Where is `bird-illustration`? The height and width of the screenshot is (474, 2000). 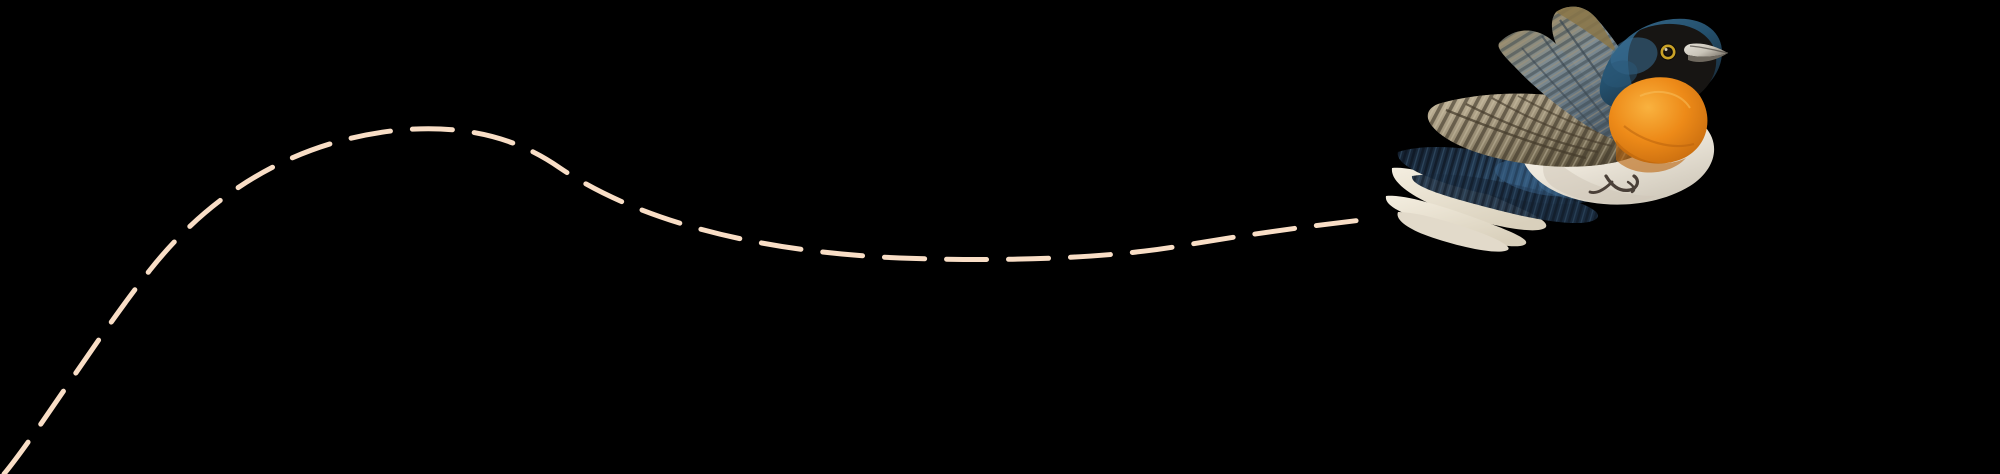 bird-illustration is located at coordinates (1557, 129).